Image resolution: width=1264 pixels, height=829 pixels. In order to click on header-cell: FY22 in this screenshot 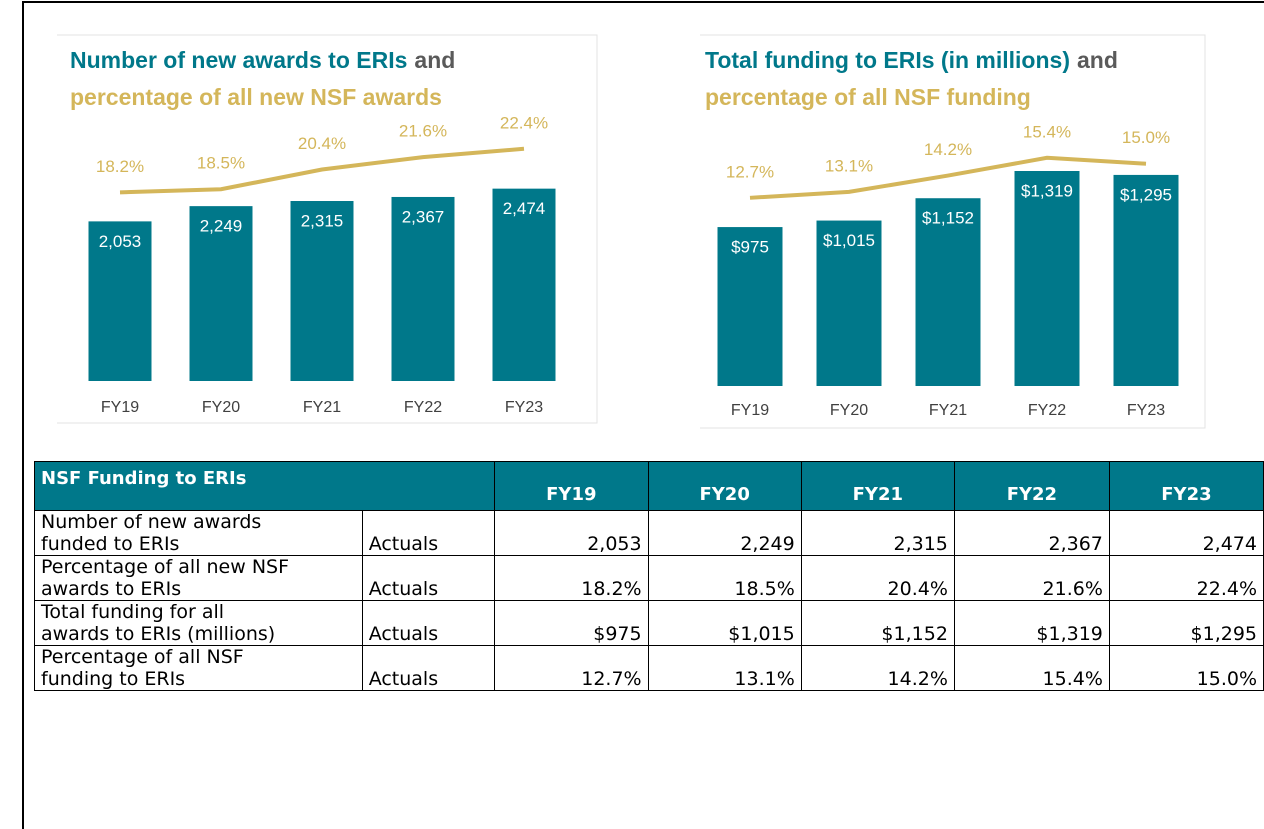, I will do `click(1031, 486)`.